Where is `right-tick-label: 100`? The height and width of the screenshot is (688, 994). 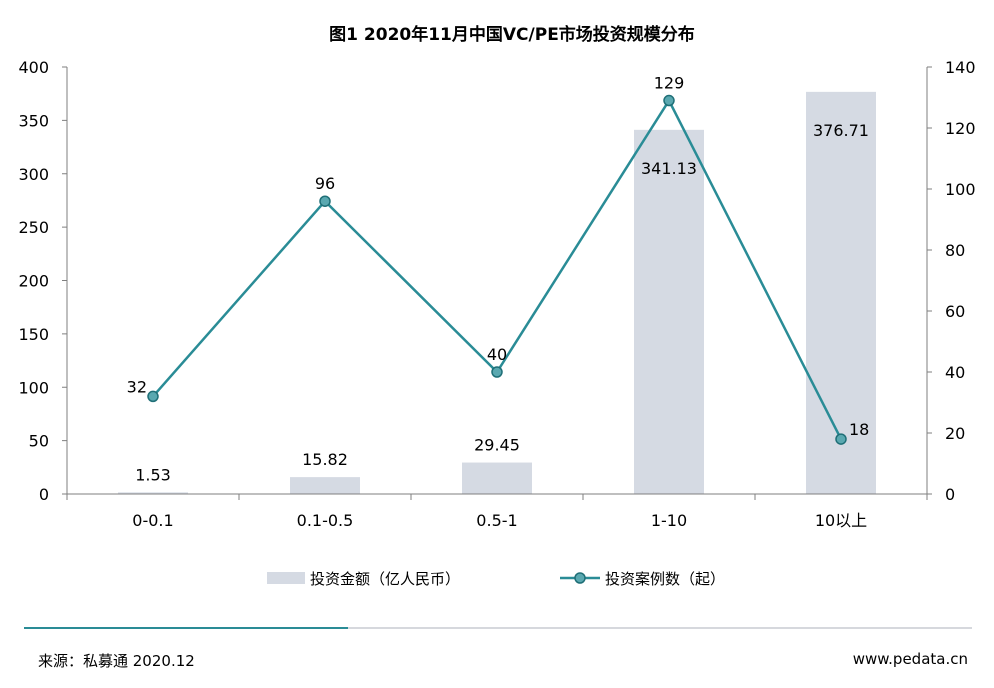 right-tick-label: 100 is located at coordinates (960, 189).